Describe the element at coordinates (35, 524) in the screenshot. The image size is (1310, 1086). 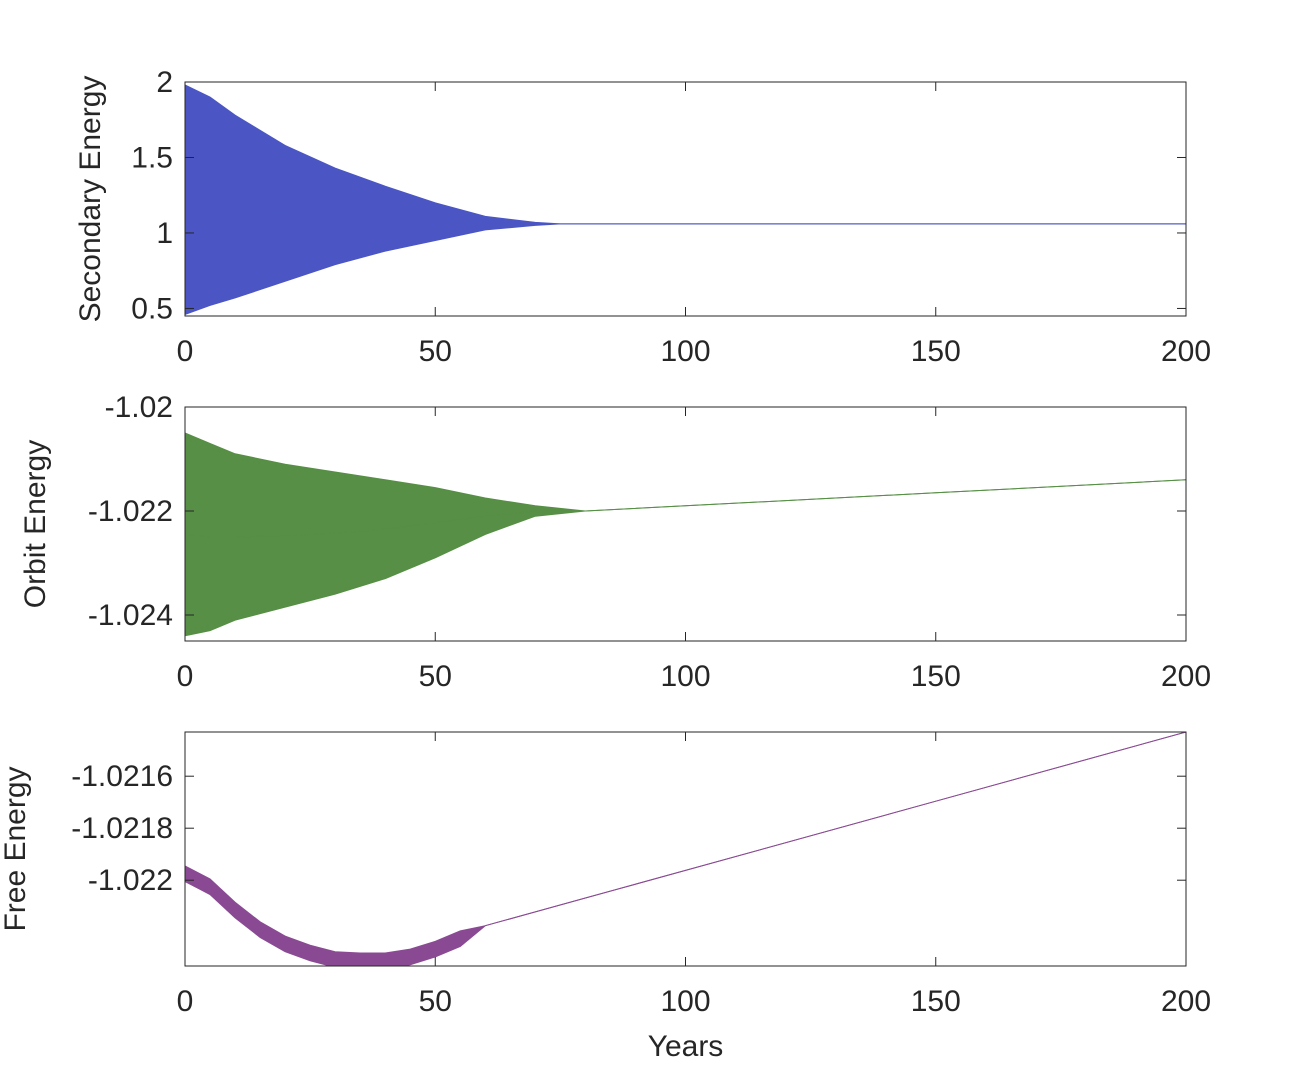
I see `y-axis-label: Orbit Energy` at that location.